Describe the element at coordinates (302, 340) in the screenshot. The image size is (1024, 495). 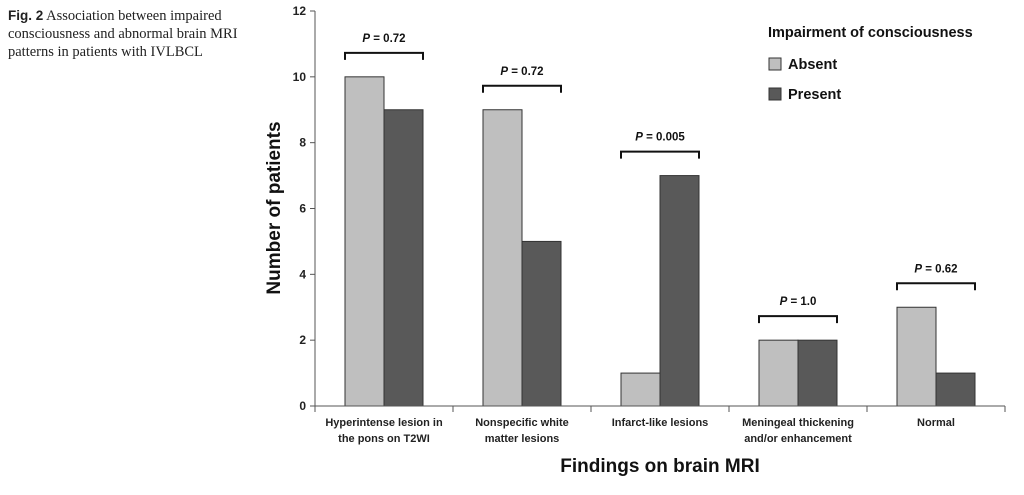
I see `y-tick-label: 2` at that location.